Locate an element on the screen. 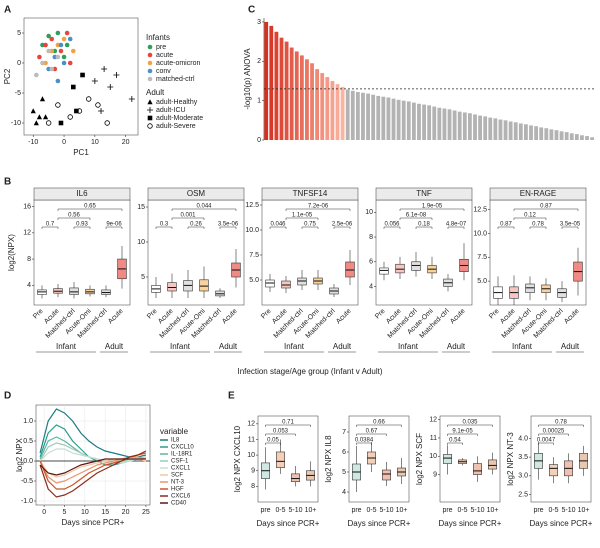 The width and height of the screenshot is (600, 548). panel-label: E is located at coordinates (231, 396).